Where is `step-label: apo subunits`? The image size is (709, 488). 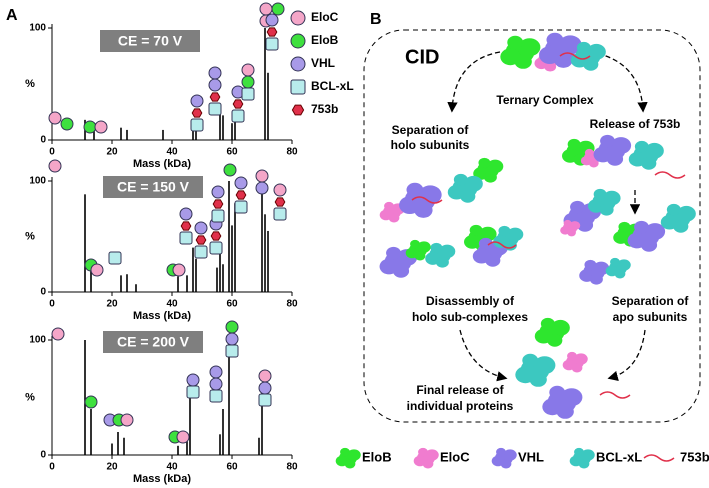
step-label: apo subunits is located at coordinates (650, 317).